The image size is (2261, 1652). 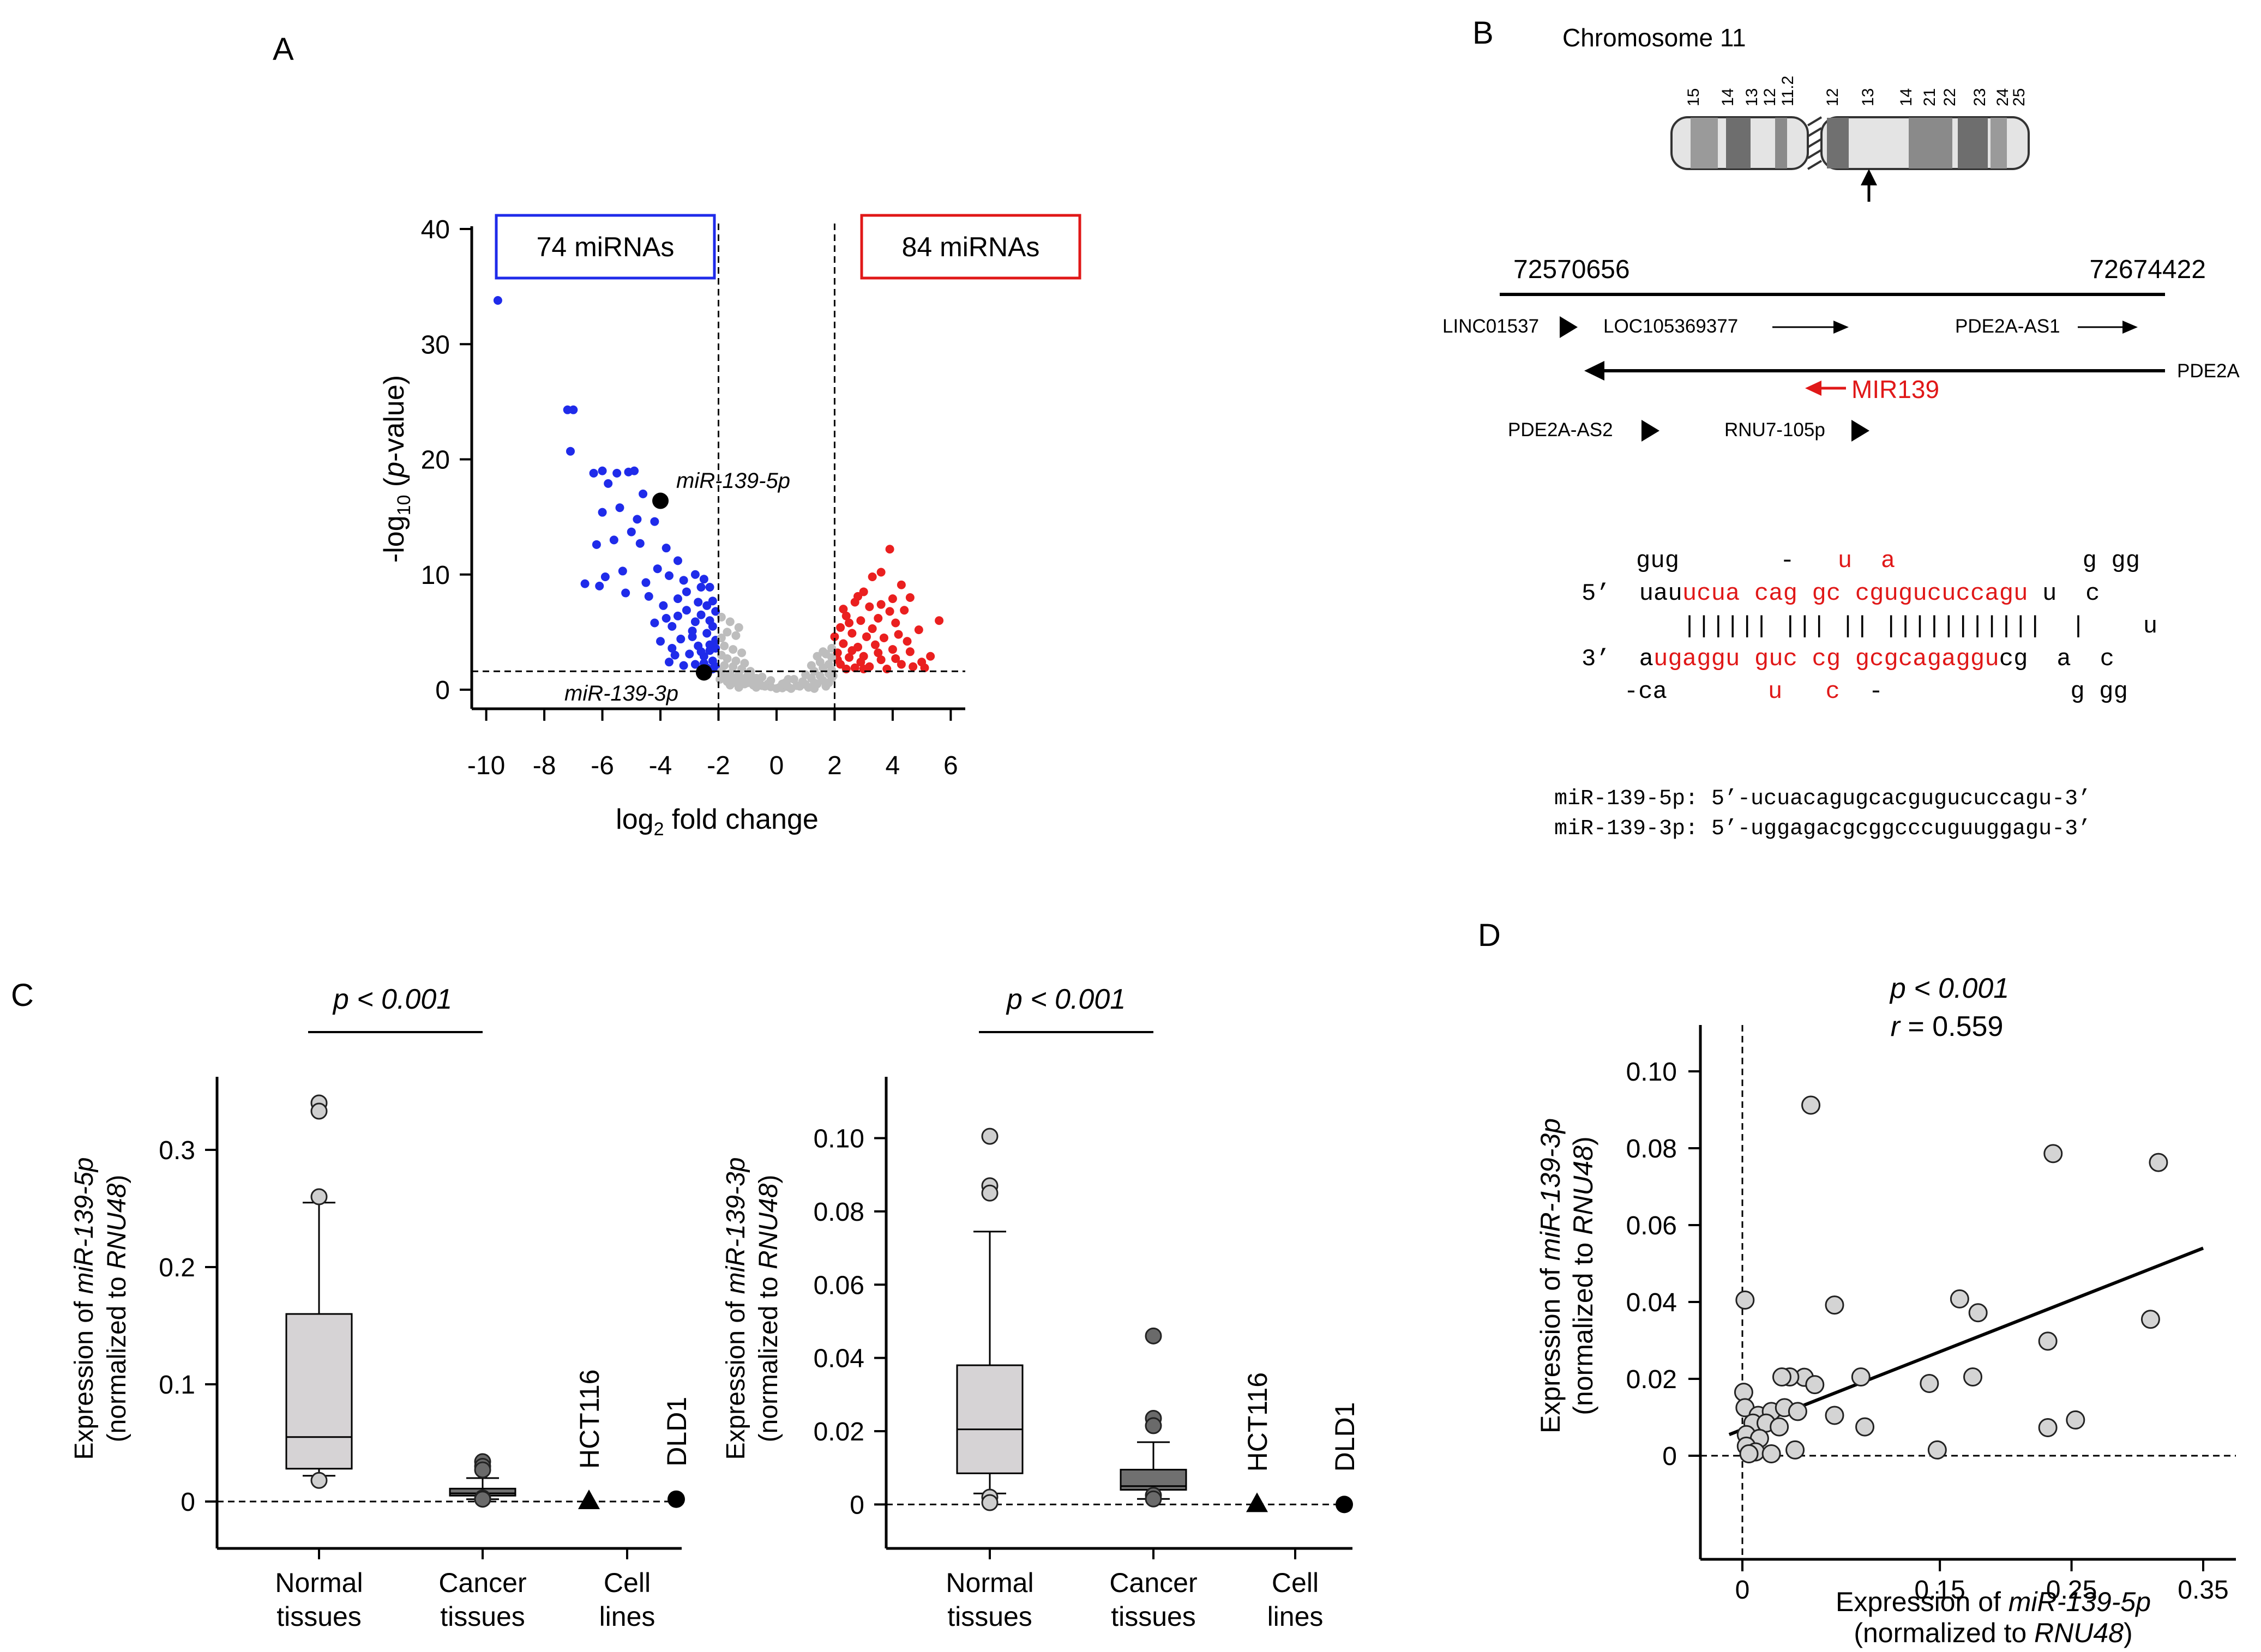 I want to click on hairpin-segment: -, so click(x=1861, y=692).